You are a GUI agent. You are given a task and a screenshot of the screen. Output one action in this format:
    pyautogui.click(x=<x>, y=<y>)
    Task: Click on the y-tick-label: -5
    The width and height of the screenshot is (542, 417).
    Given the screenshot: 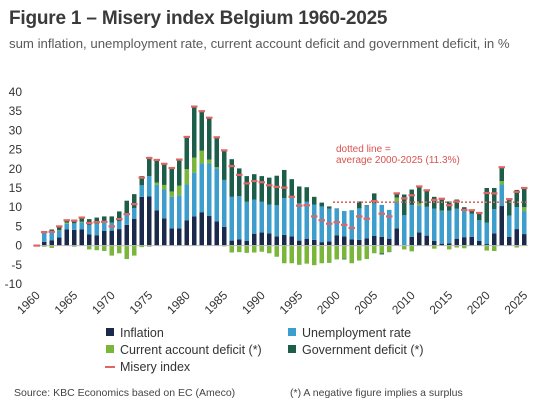 What is the action you would take?
    pyautogui.click(x=16, y=265)
    